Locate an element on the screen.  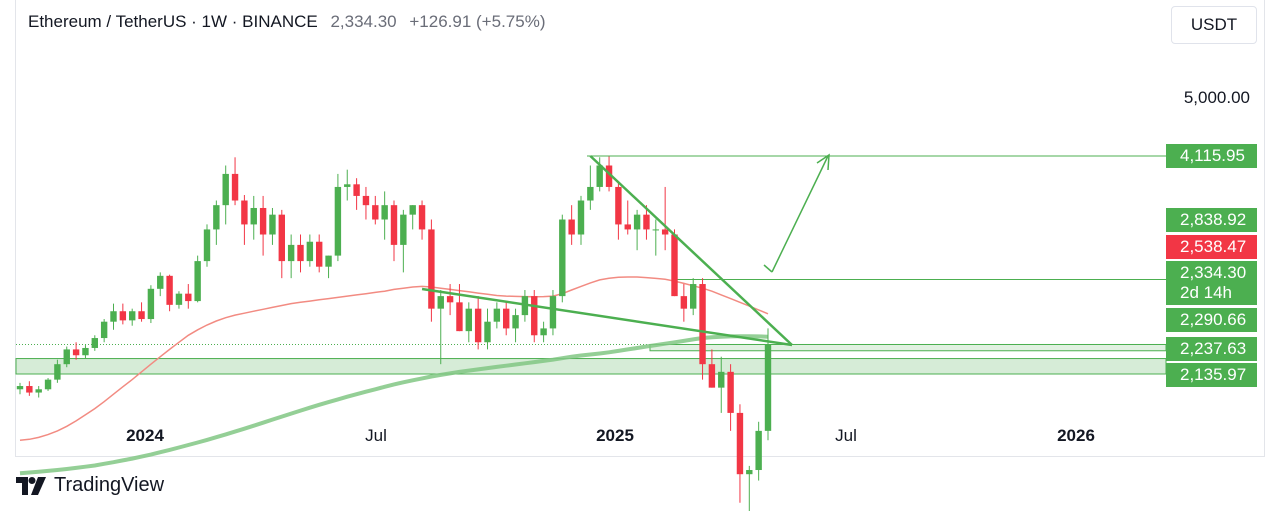
zones-layer is located at coordinates (591, 359).